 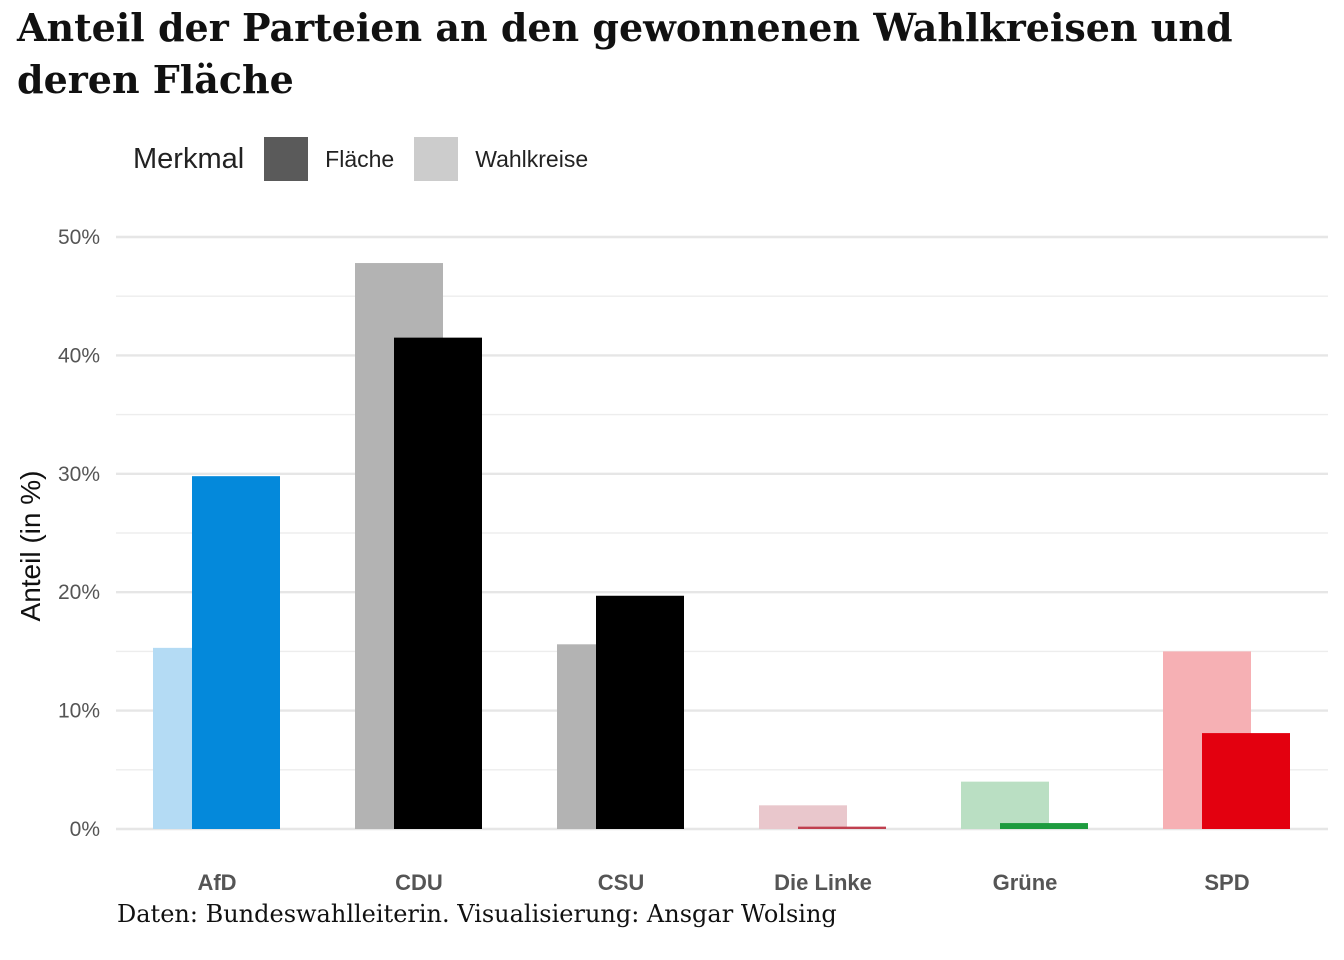 I want to click on y-axis-title: Anteil (in %), so click(x=30, y=546).